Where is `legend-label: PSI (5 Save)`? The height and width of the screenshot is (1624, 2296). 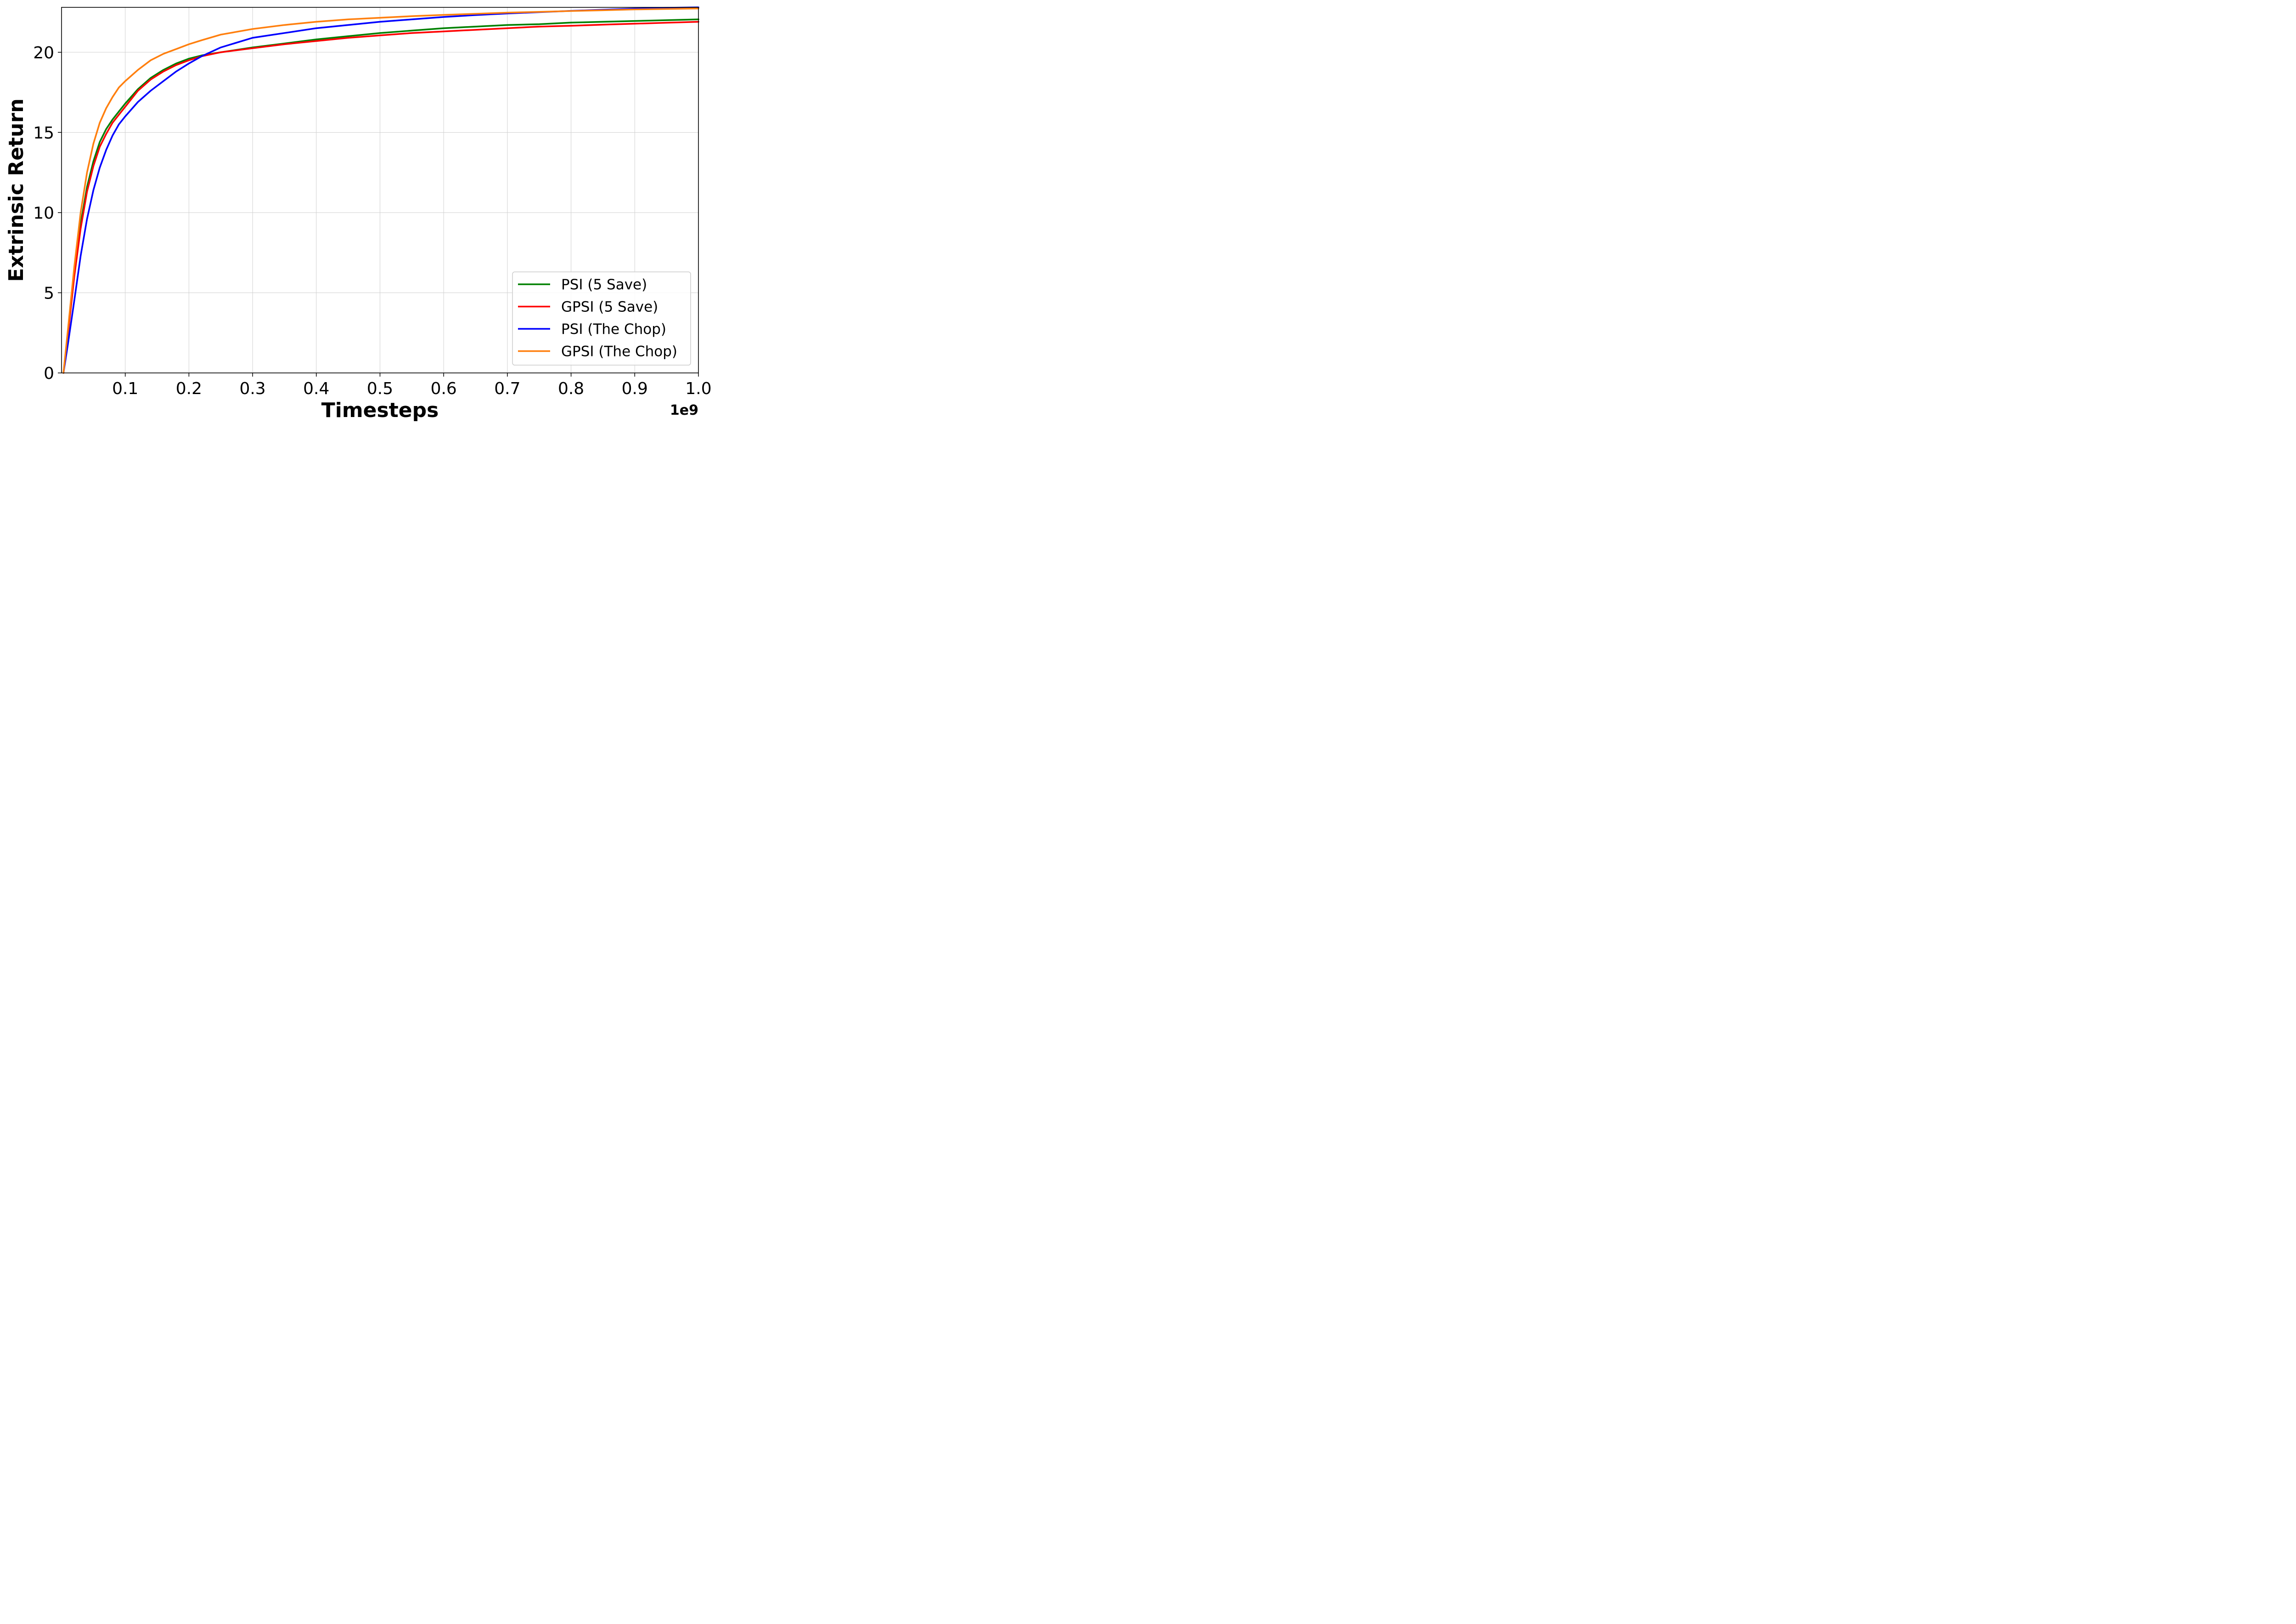
legend-label: PSI (5 Save) is located at coordinates (604, 284).